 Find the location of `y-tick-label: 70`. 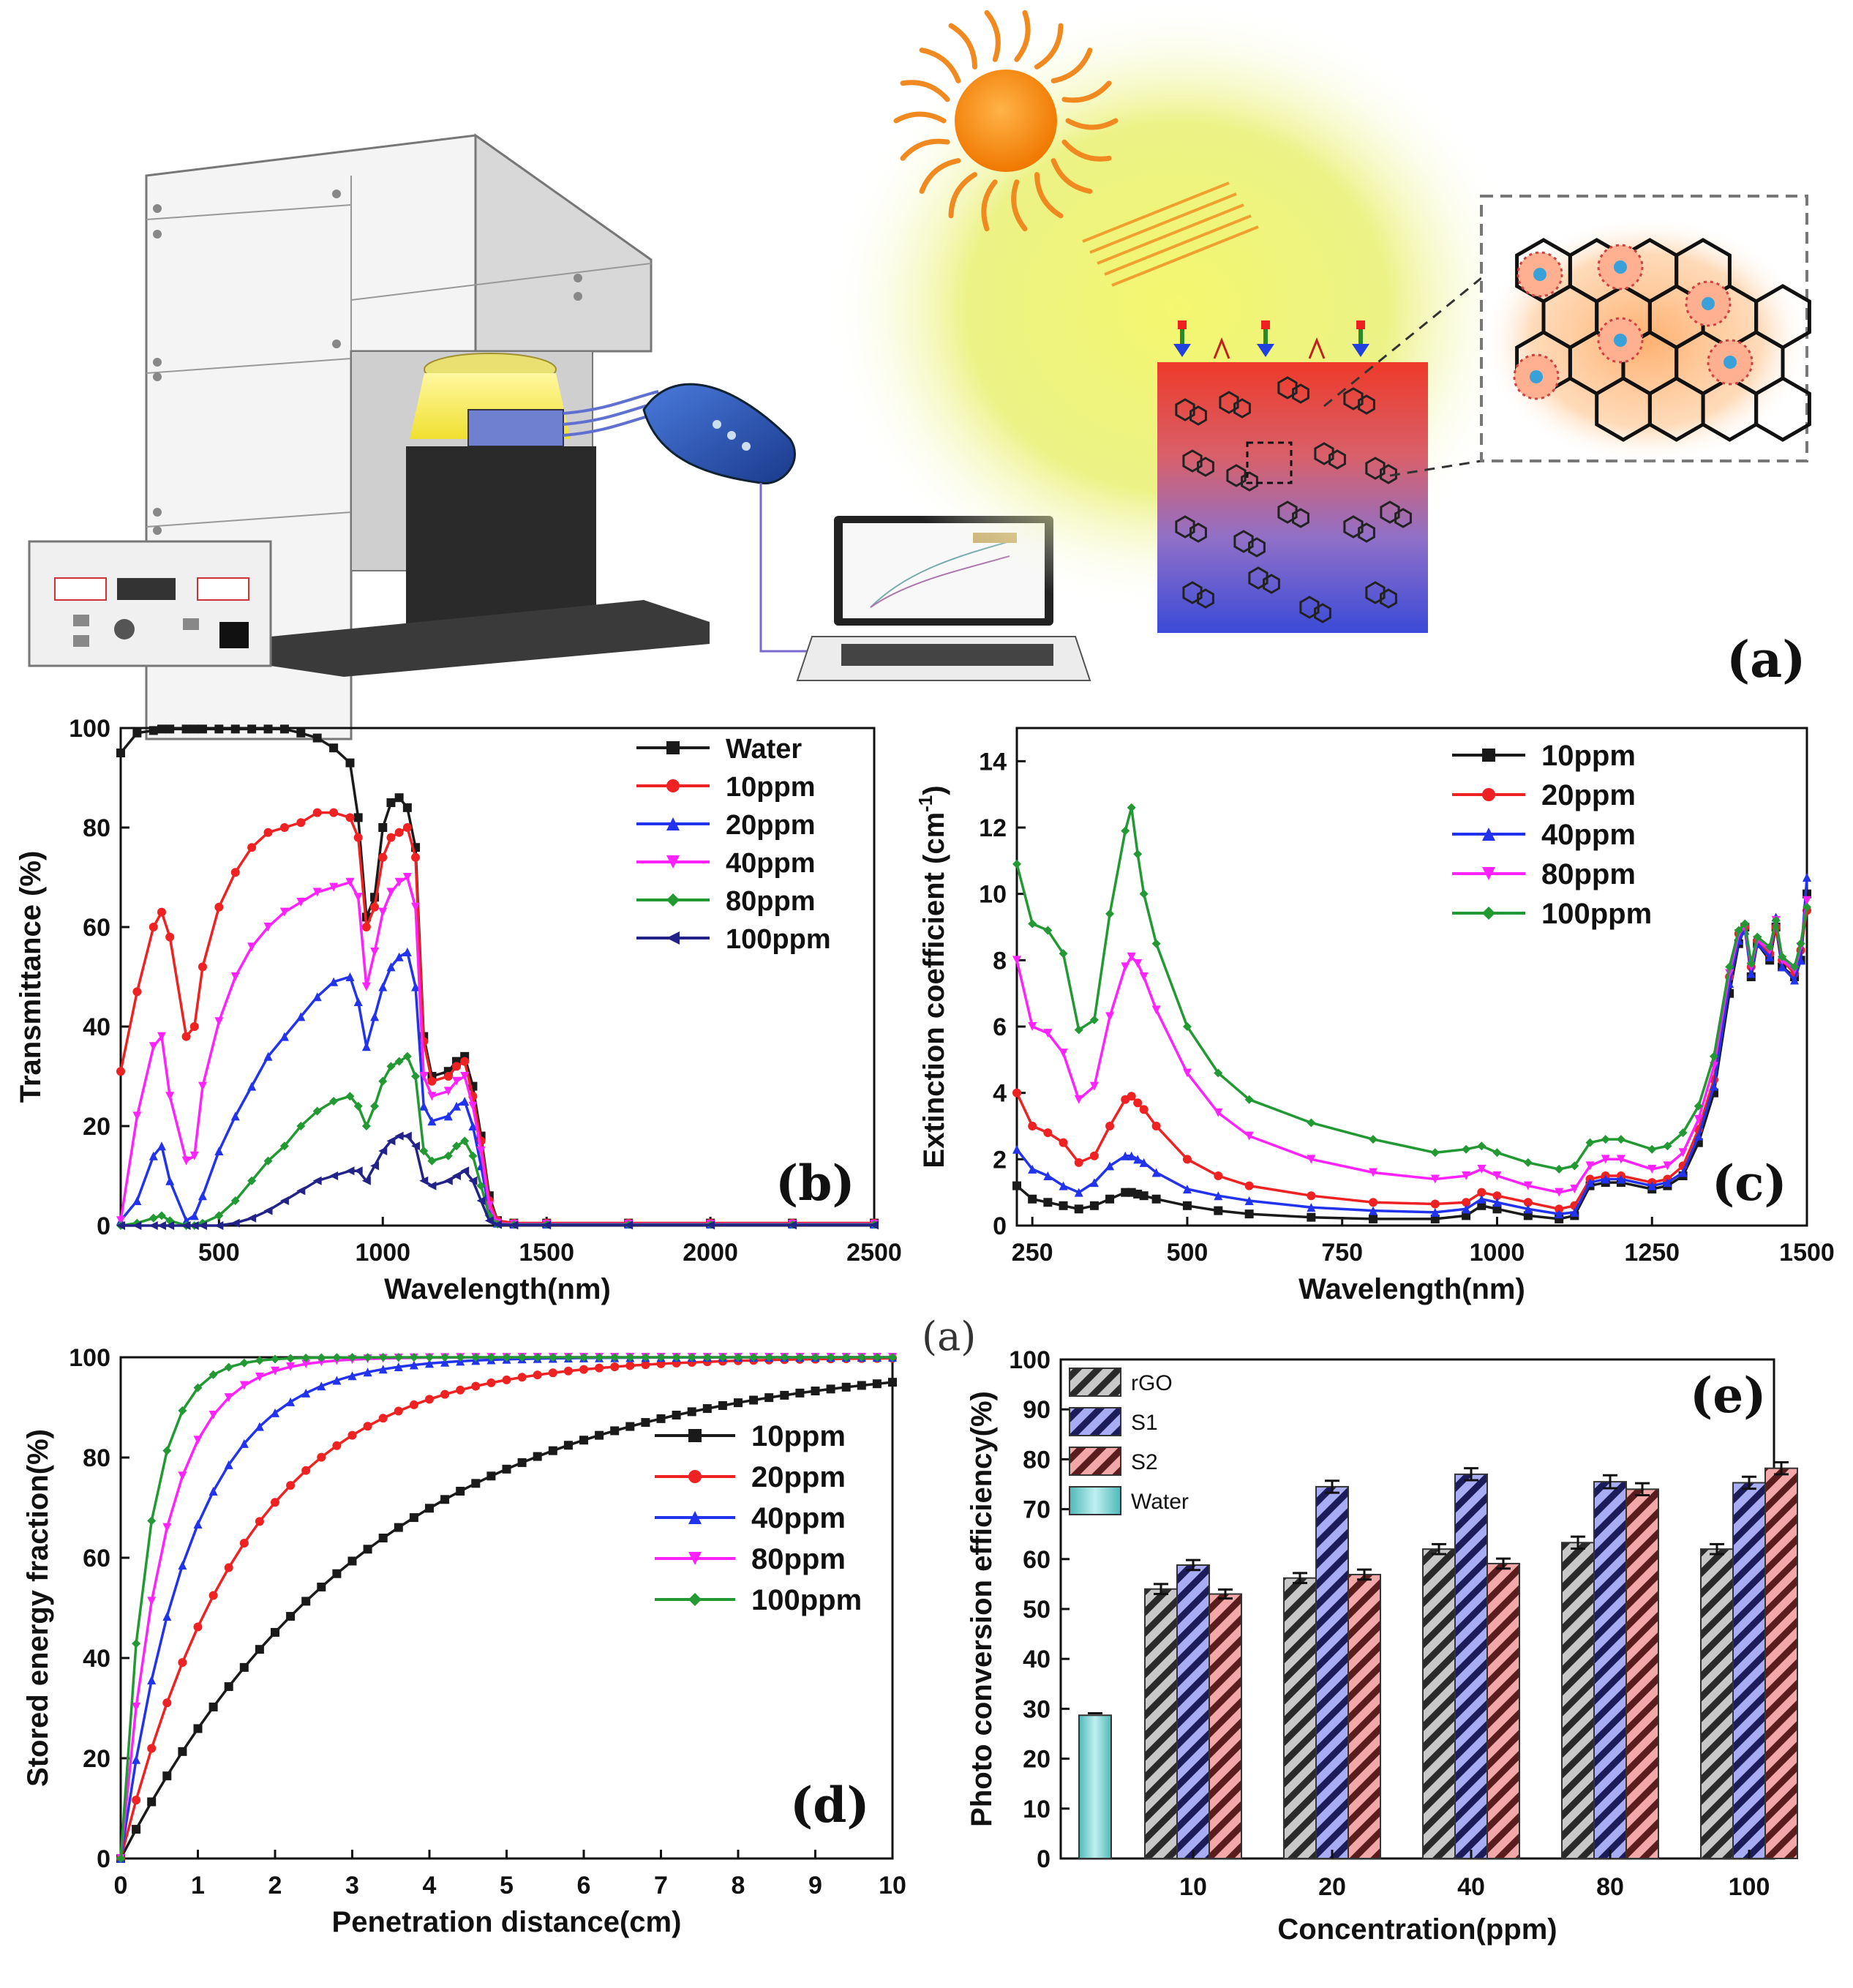

y-tick-label: 70 is located at coordinates (1037, 1510).